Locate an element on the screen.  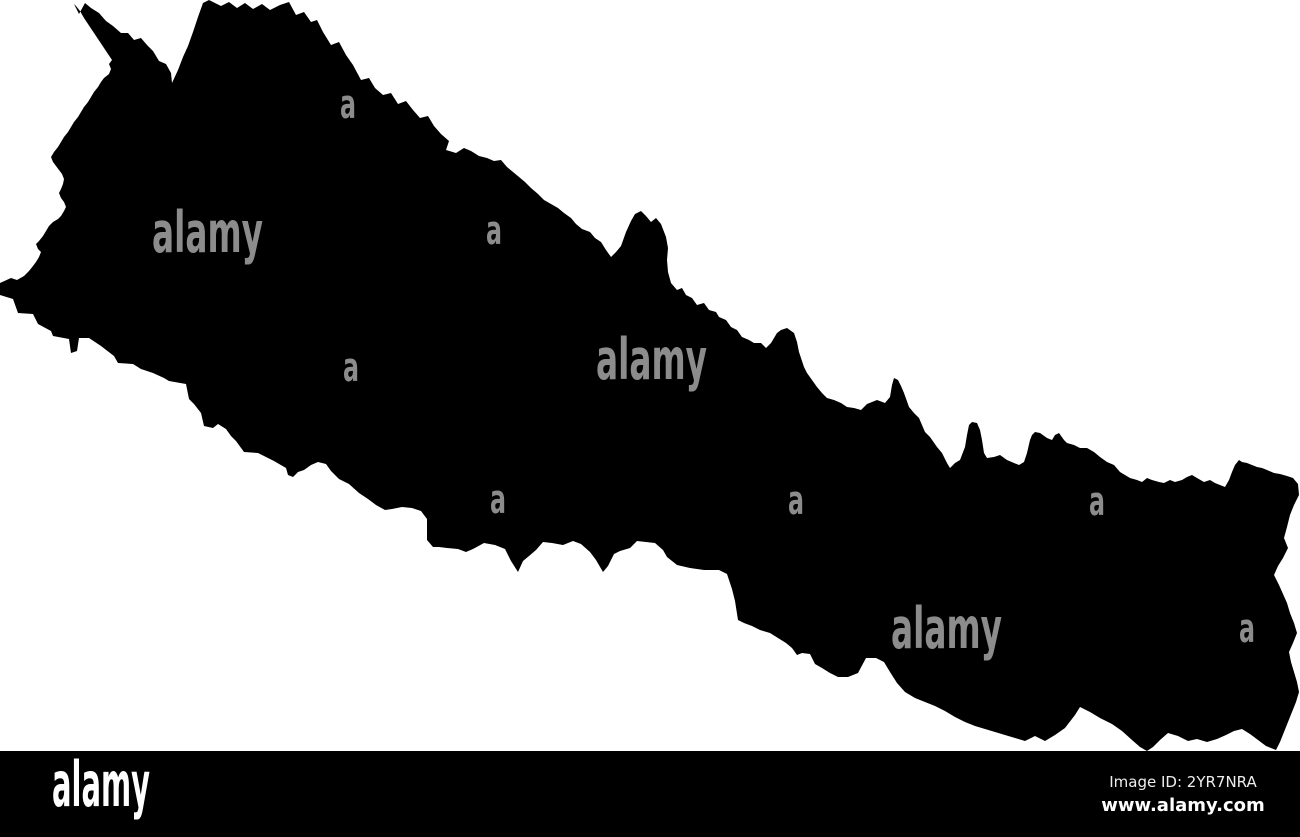
website-url: www.alamy.com is located at coordinates (1183, 805).